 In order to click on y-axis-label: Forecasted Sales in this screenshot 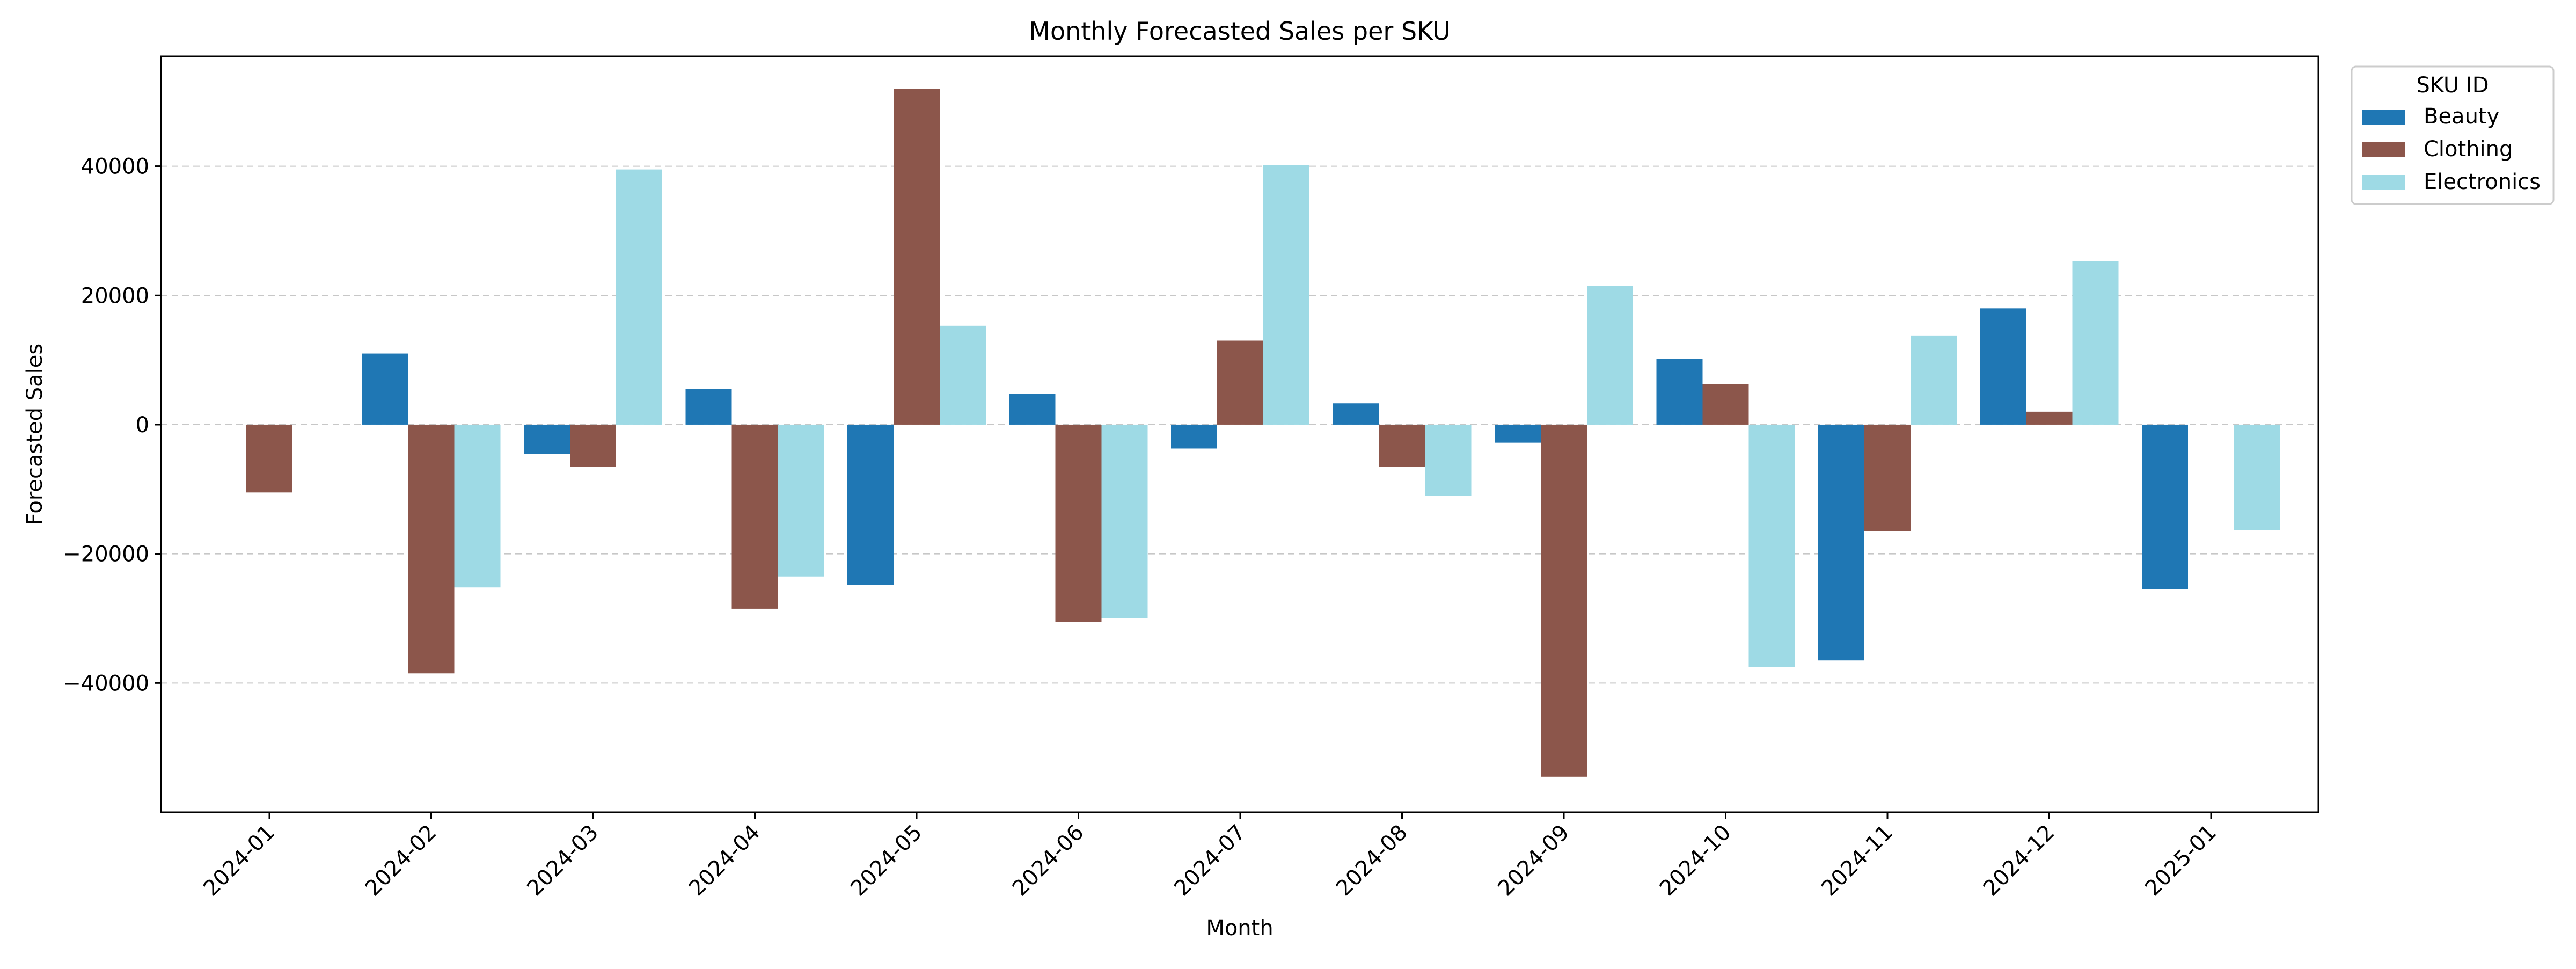, I will do `click(35, 434)`.